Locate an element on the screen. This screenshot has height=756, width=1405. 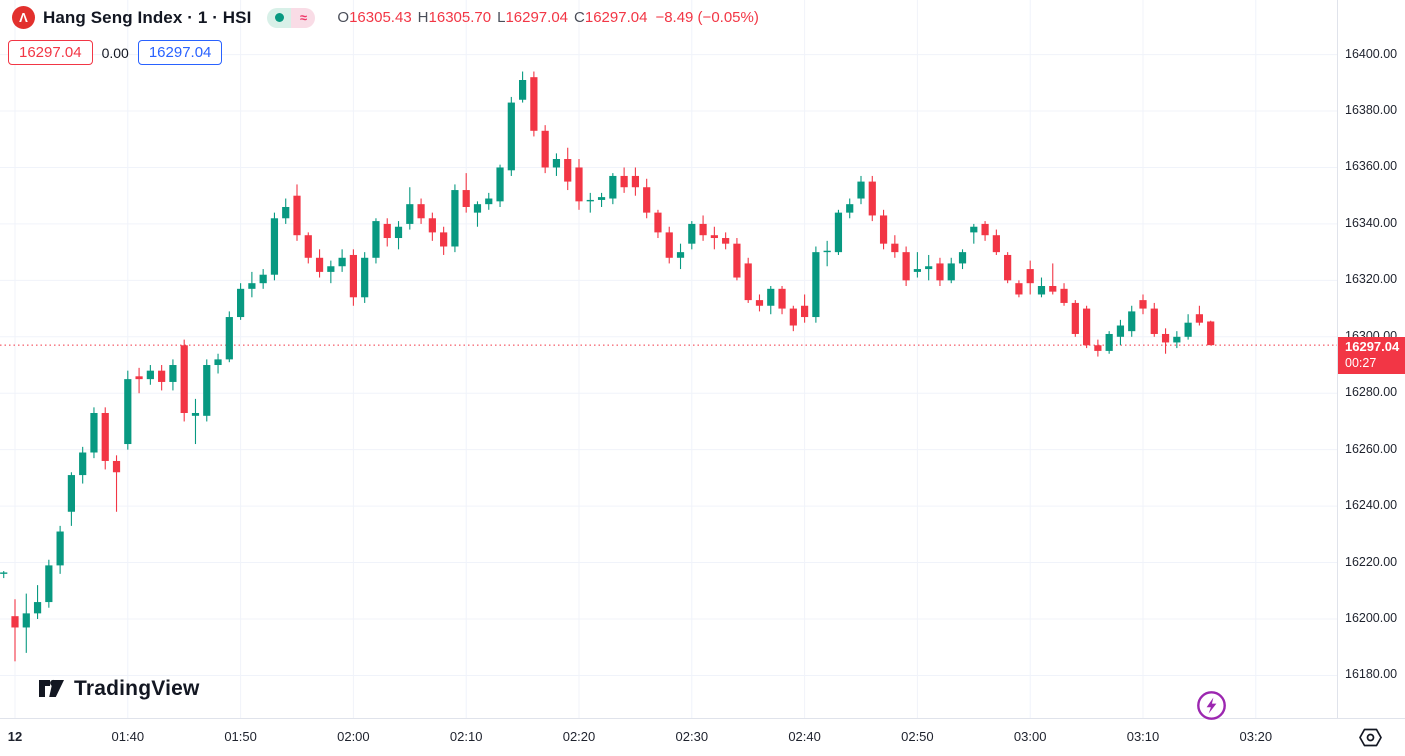
high-label: H is located at coordinates (423, 17).